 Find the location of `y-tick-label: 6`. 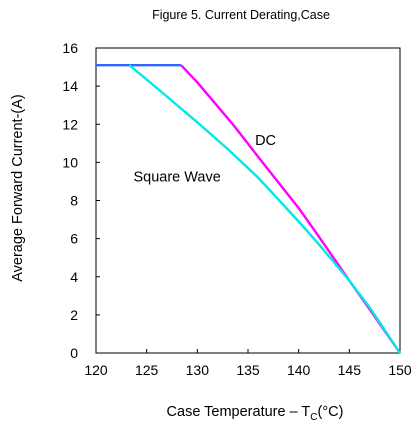

y-tick-label: 6 is located at coordinates (74, 239).